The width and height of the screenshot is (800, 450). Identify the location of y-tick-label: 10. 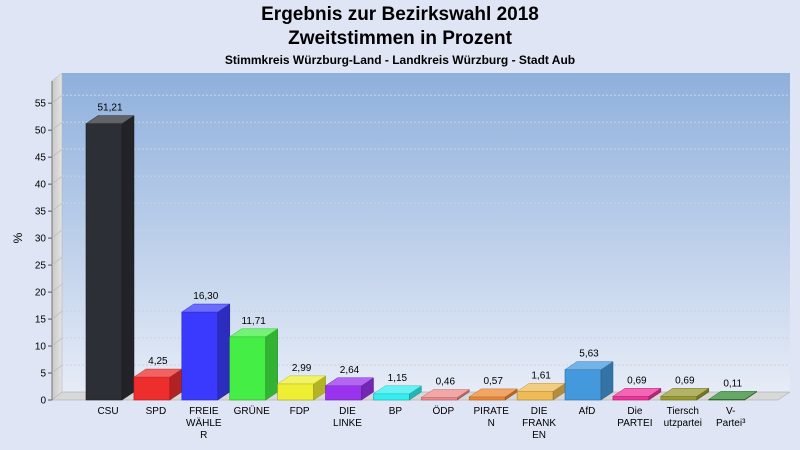
(41, 347).